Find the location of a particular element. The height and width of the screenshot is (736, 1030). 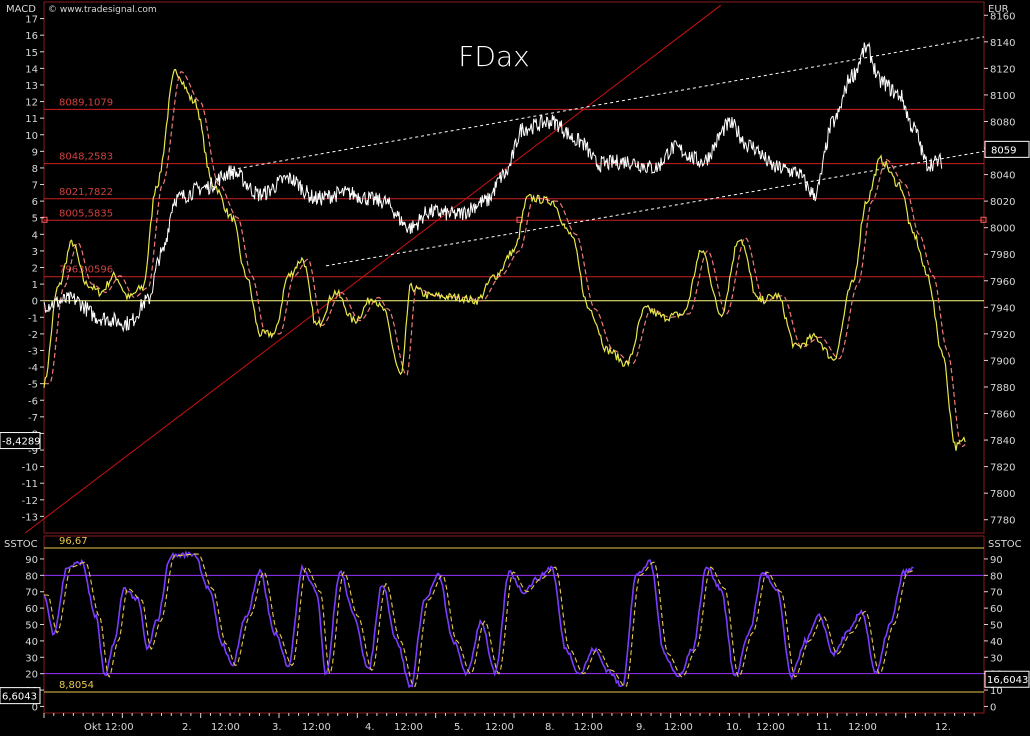

macd-tick-label: 12 is located at coordinates (31, 103).